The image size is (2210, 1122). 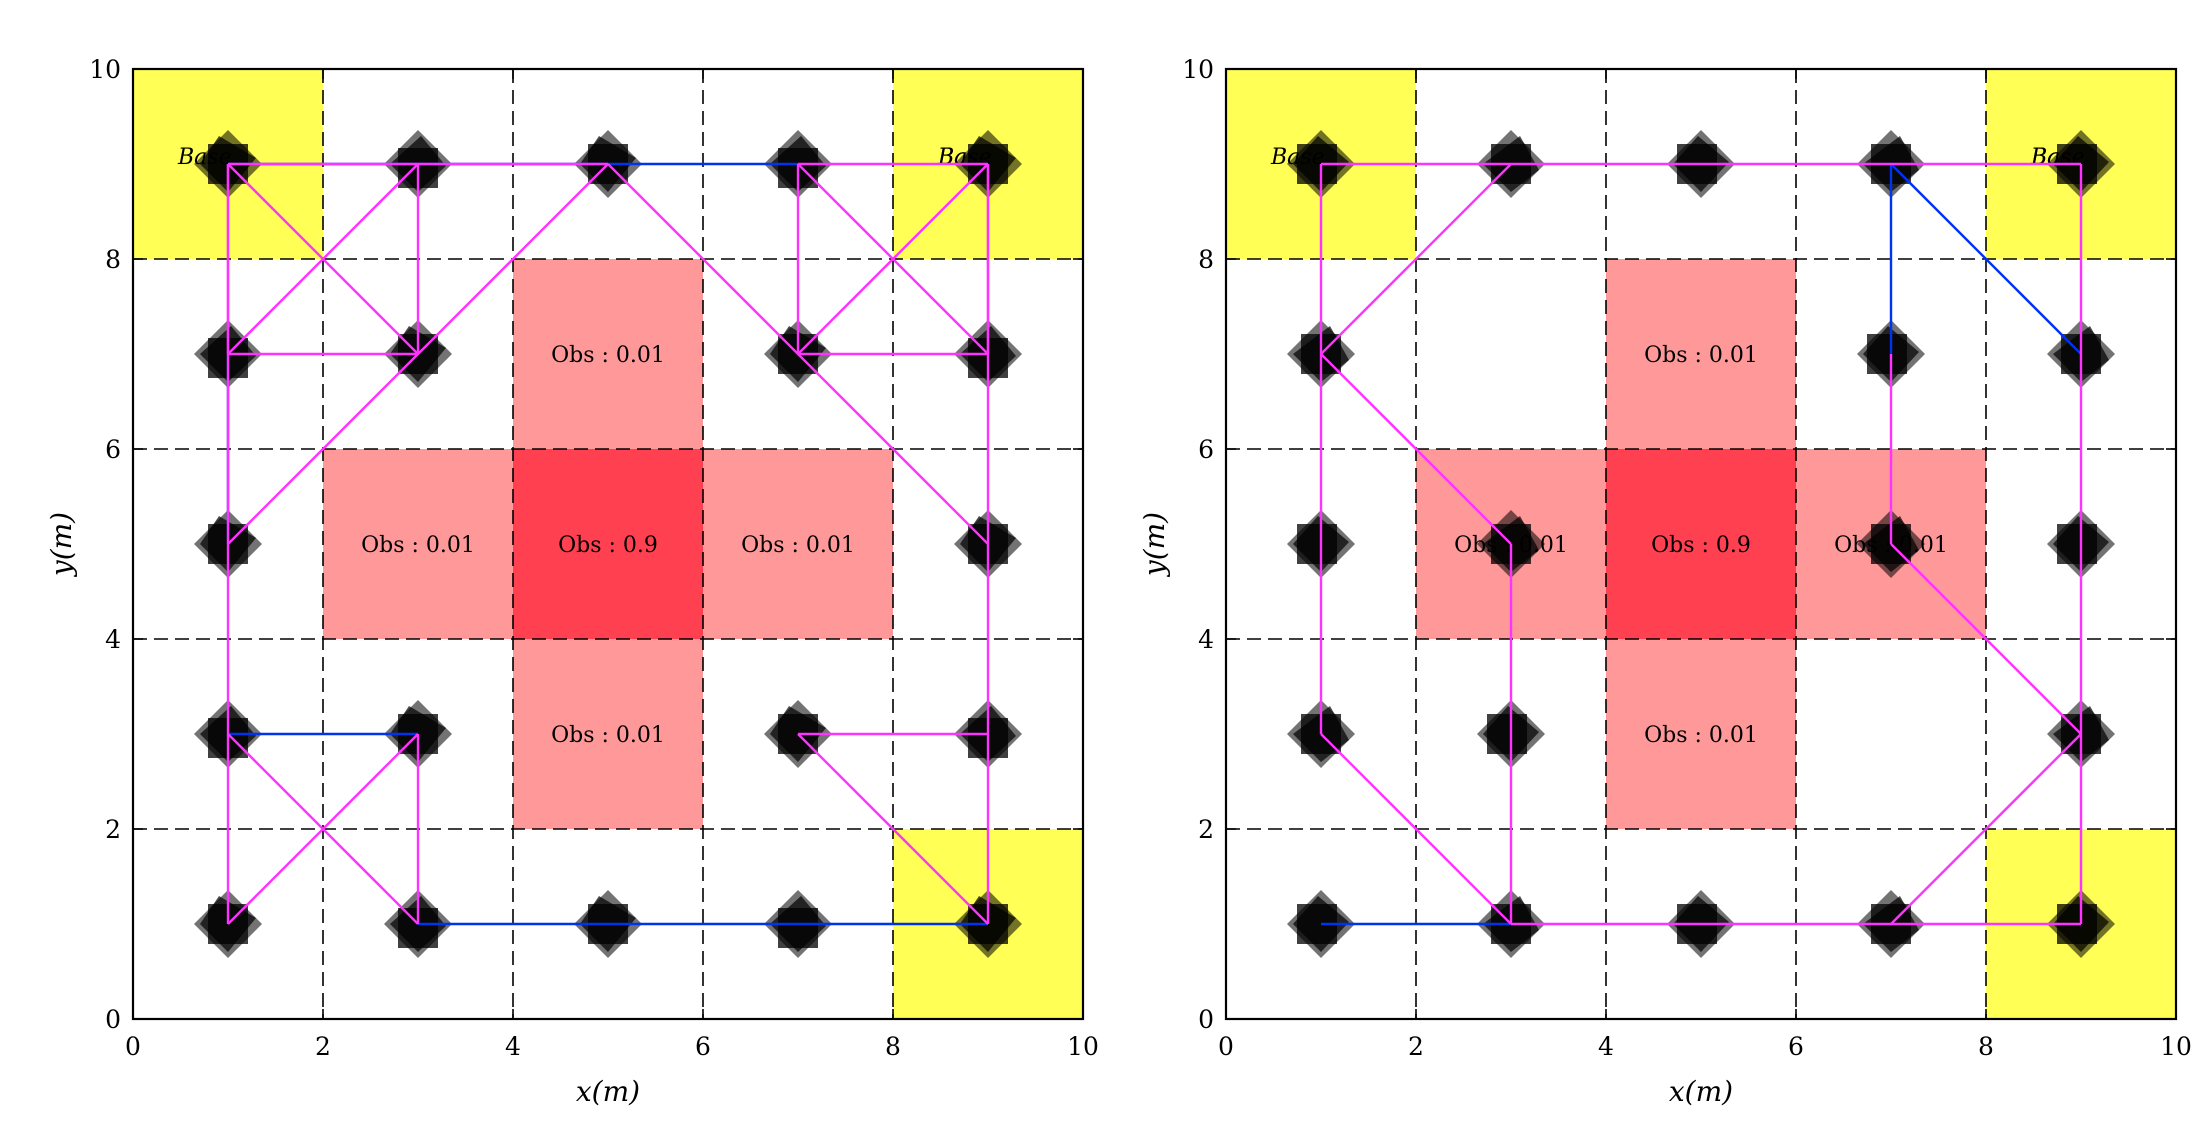 What do you see at coordinates (1986, 259) in the screenshot?
I see `path-blue` at bounding box center [1986, 259].